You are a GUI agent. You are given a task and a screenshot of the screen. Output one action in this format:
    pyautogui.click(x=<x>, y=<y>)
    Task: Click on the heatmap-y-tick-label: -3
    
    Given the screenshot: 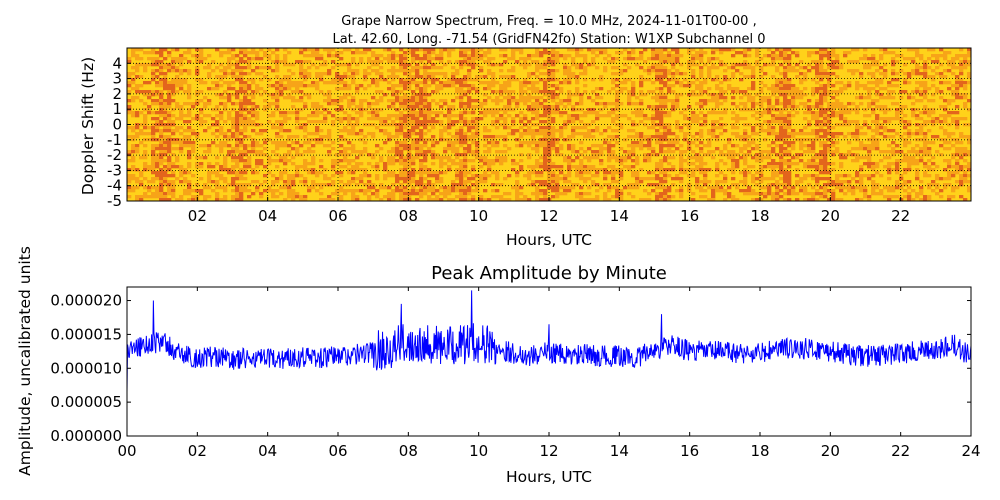 What is the action you would take?
    pyautogui.click(x=114, y=170)
    